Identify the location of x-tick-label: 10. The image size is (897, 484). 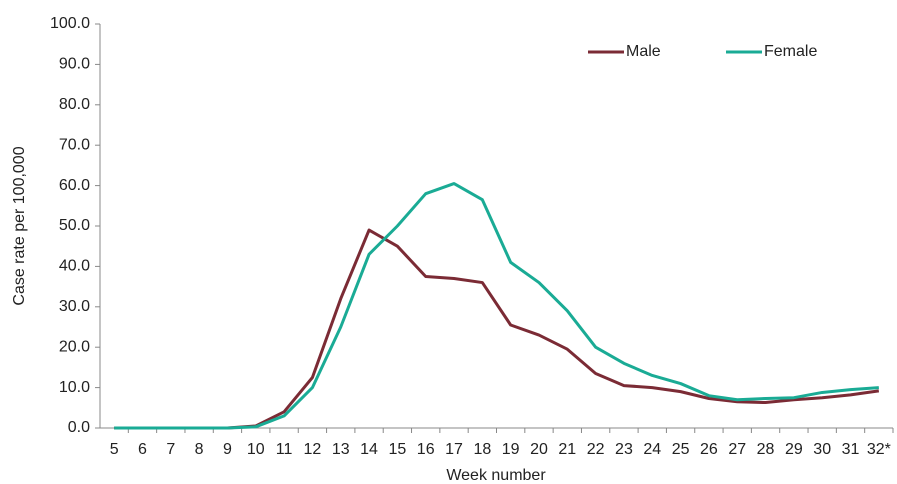
(256, 449).